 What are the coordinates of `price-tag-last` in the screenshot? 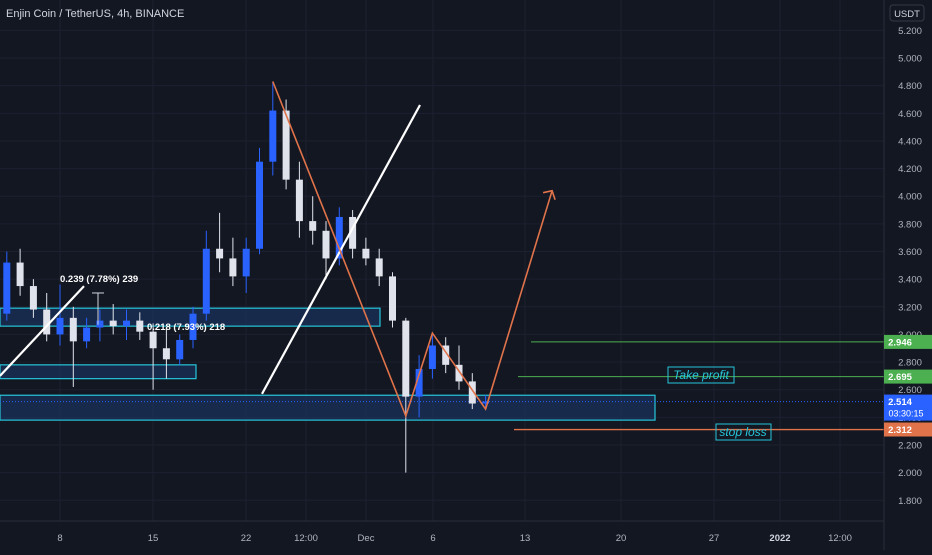 It's located at (908, 407).